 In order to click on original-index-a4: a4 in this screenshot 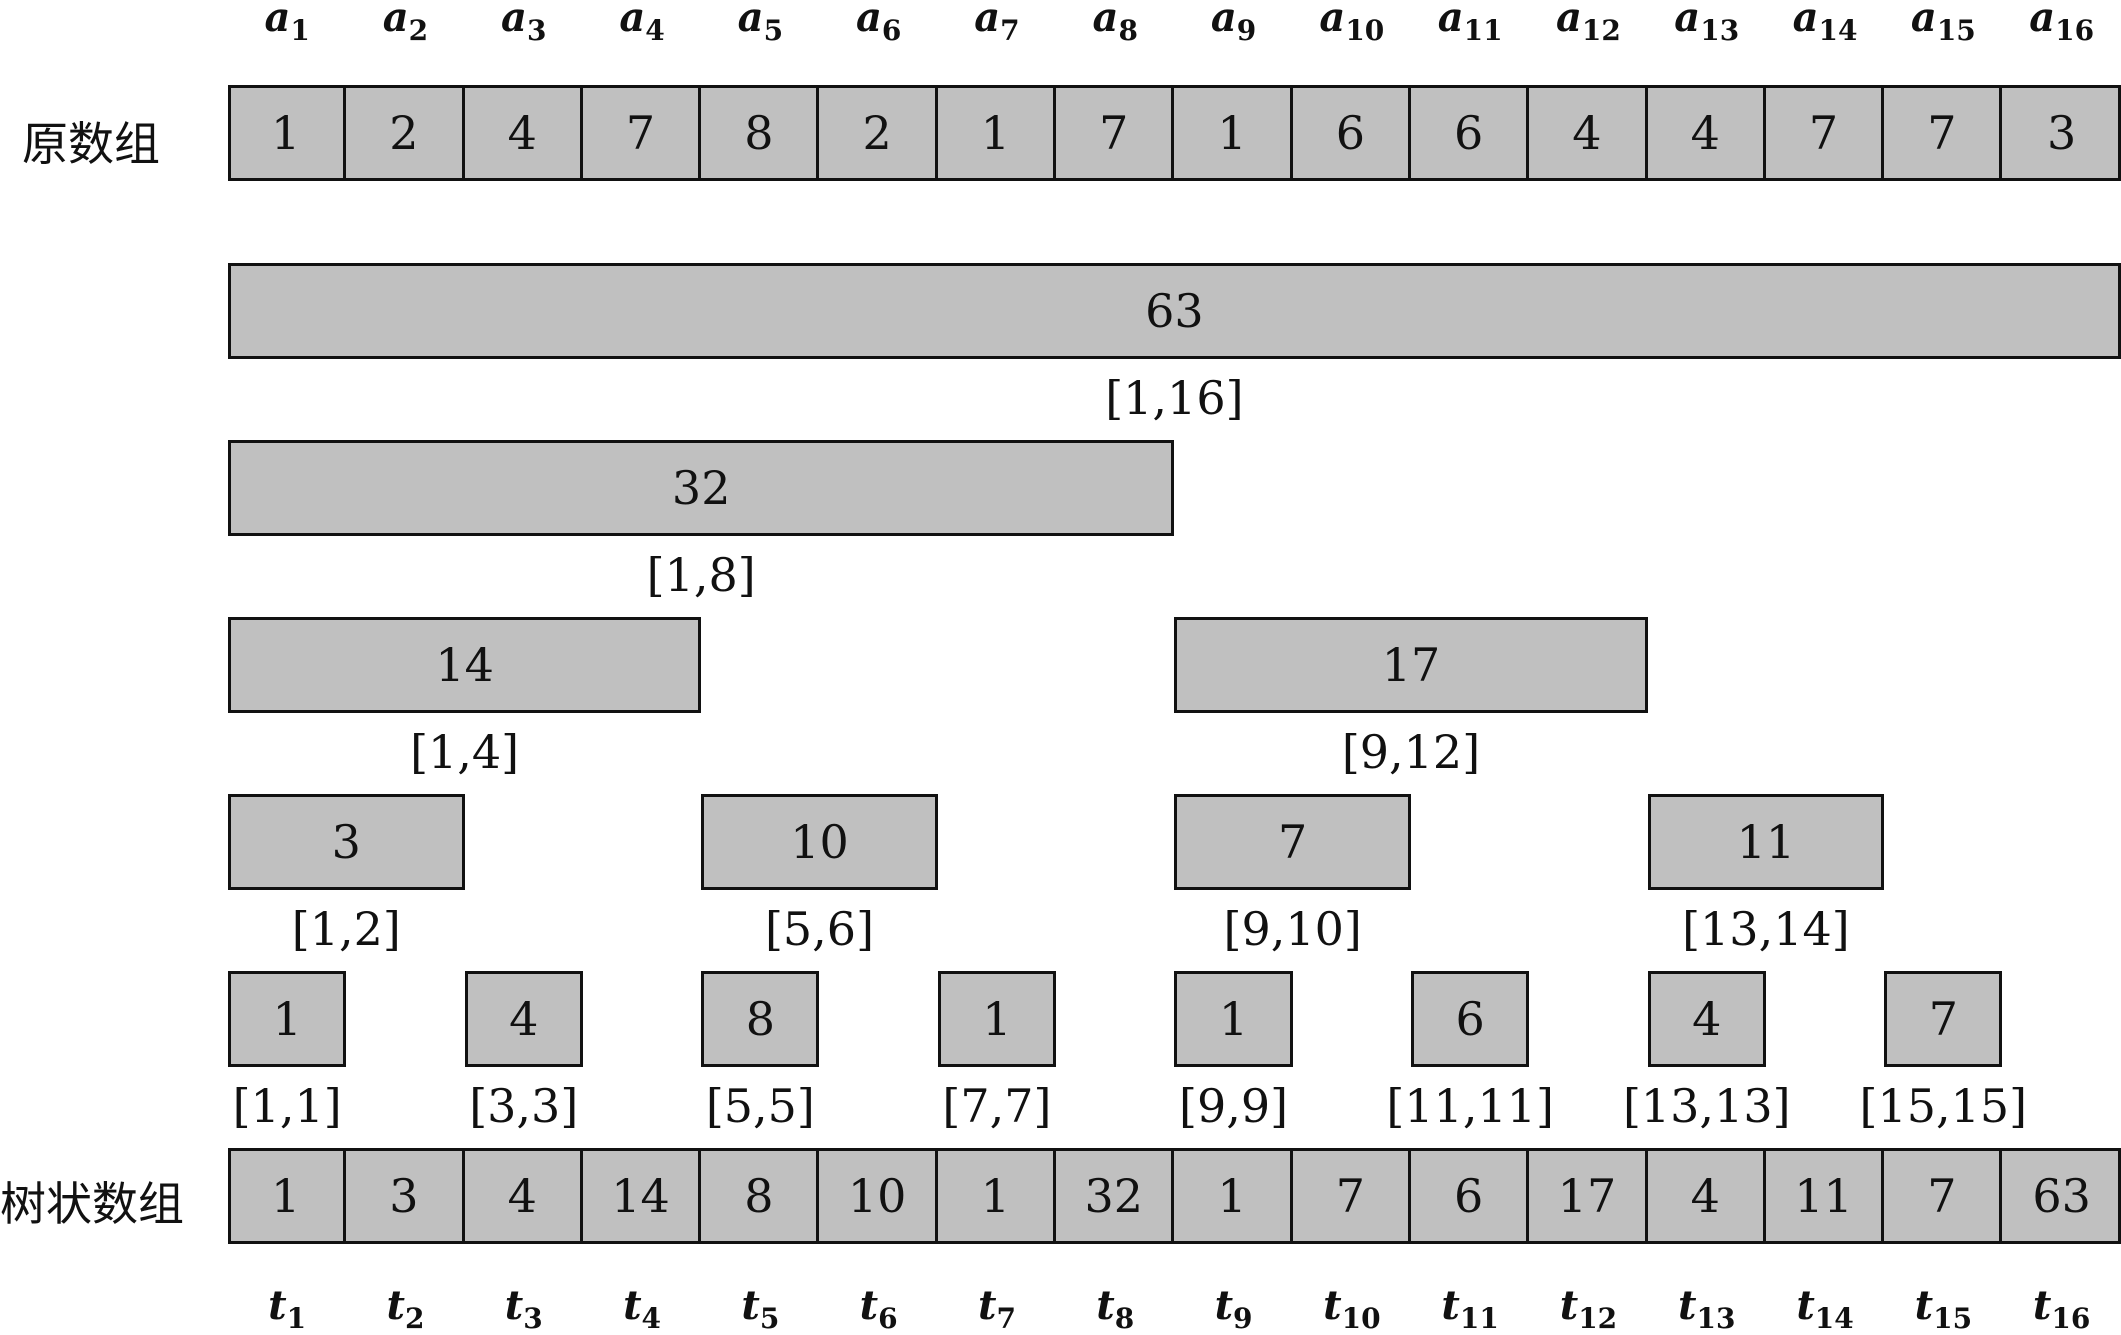, I will do `click(642, 23)`.